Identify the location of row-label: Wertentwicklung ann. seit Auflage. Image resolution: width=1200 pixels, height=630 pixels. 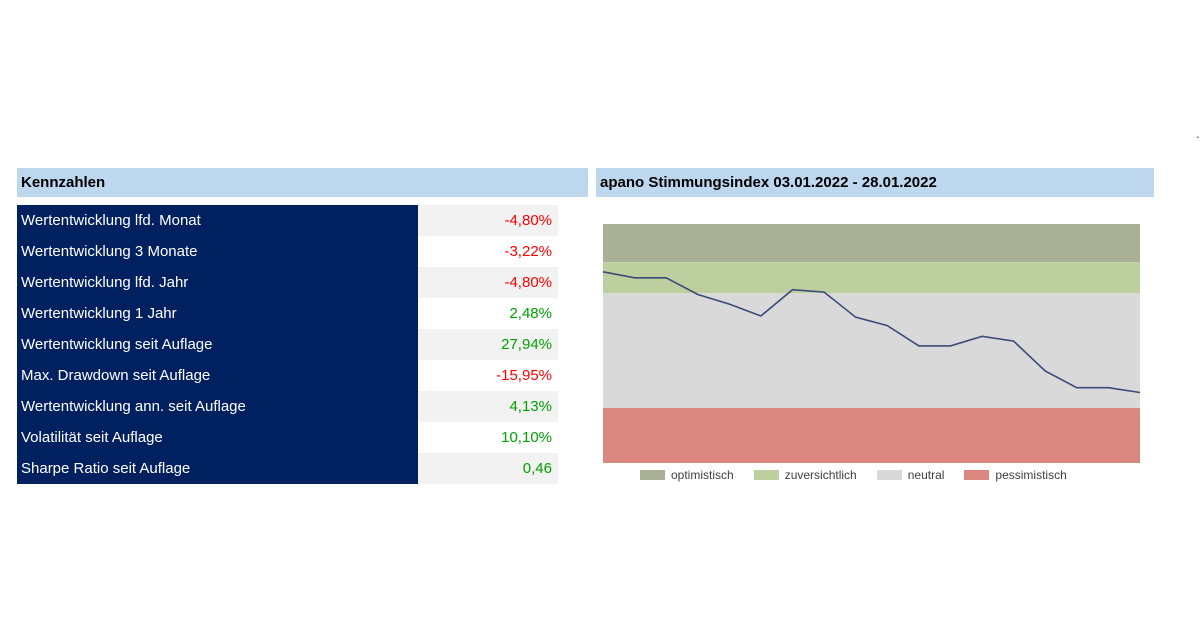
(217, 406).